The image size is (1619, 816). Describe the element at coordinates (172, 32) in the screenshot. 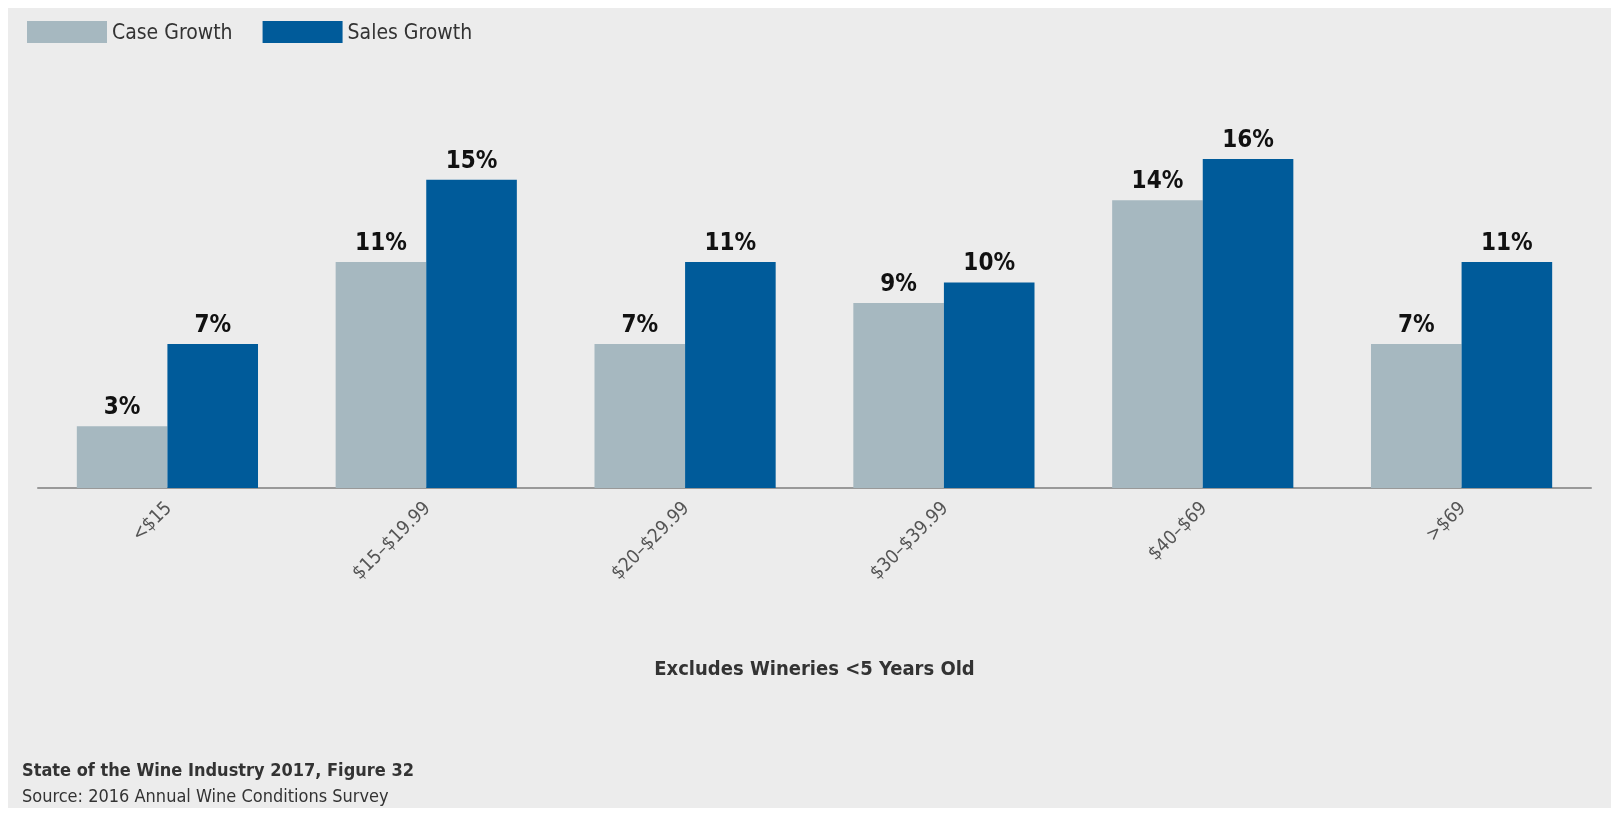

I see `legend-label: Case Growth` at that location.